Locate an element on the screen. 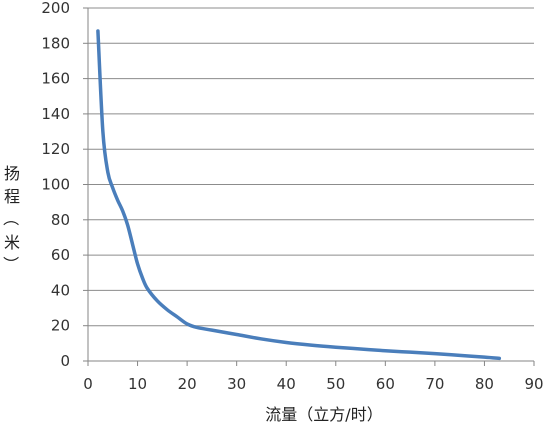  y-tick-label: 100 is located at coordinates (55, 185).